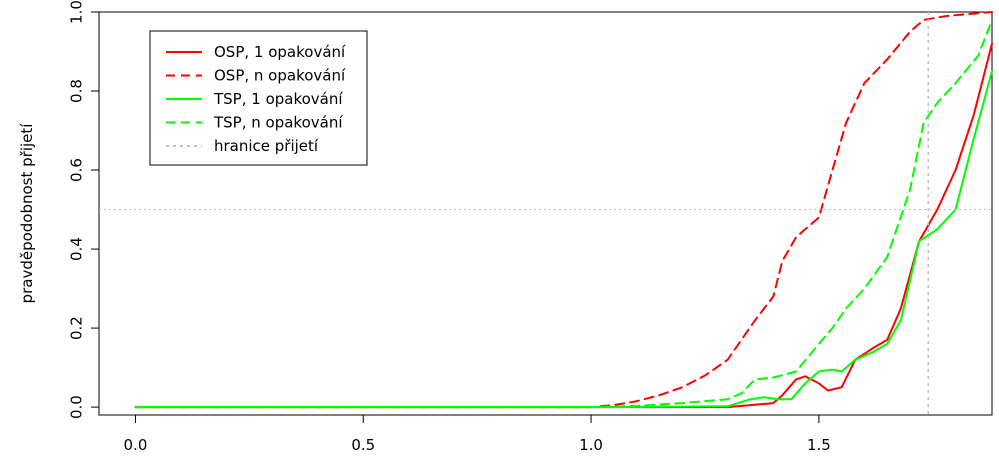 The image size is (999, 461). What do you see at coordinates (278, 99) in the screenshot?
I see `legend-label: TSP, 1 opakování` at bounding box center [278, 99].